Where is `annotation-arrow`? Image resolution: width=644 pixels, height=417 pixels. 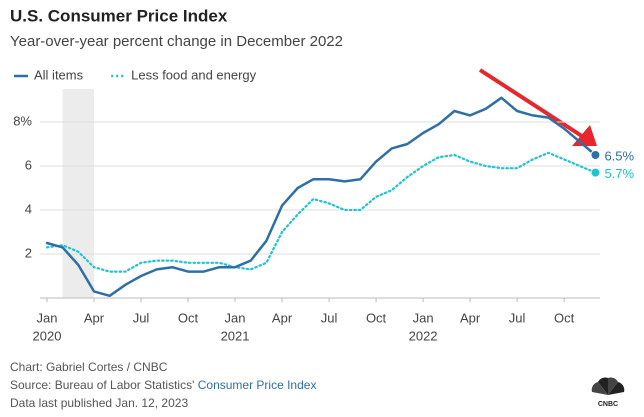
annotation-arrow is located at coordinates (537, 107).